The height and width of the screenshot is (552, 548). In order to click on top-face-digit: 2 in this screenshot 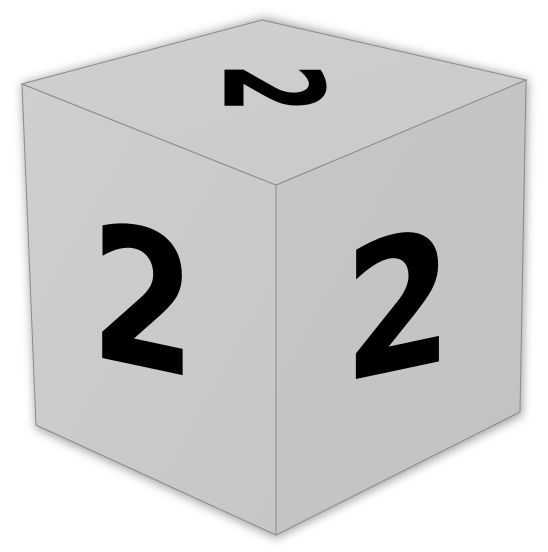, I will do `click(272, 87)`.